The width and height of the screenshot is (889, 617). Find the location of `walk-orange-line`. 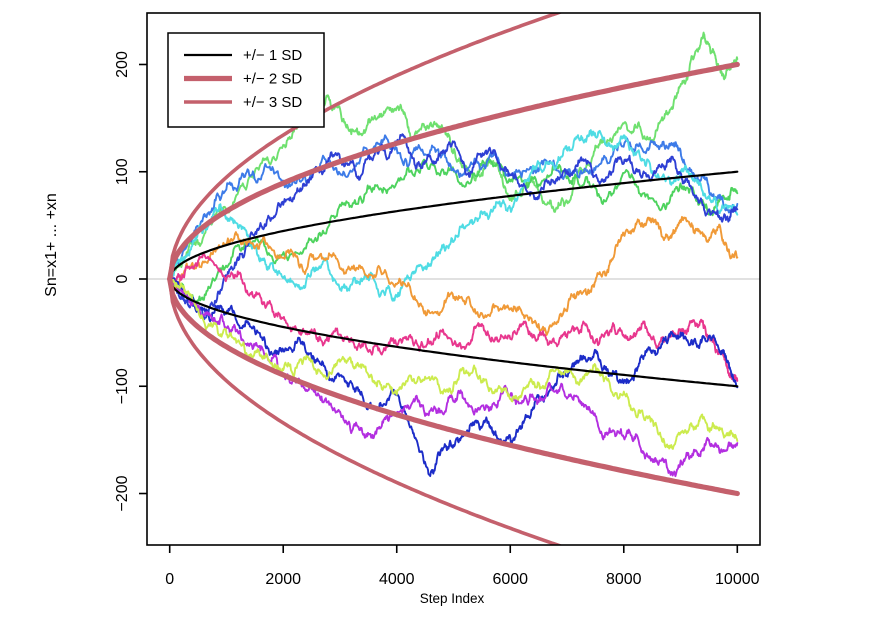

walk-orange-line is located at coordinates (453, 275).